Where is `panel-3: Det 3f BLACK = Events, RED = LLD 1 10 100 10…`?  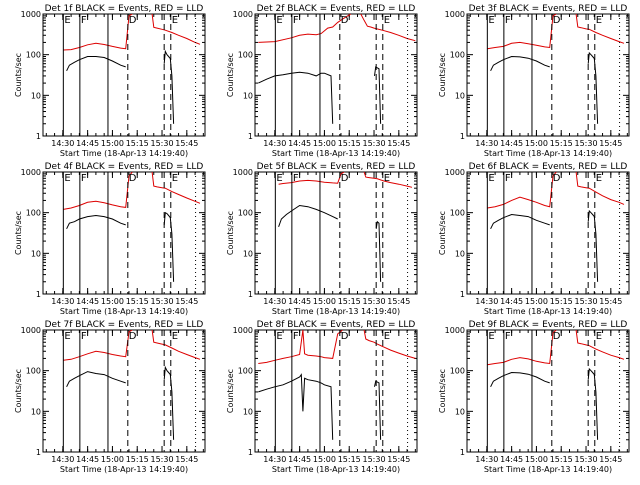 panel-3: Det 3f BLACK = Events, RED = LLD 1 10 100 10… is located at coordinates (534, 81).